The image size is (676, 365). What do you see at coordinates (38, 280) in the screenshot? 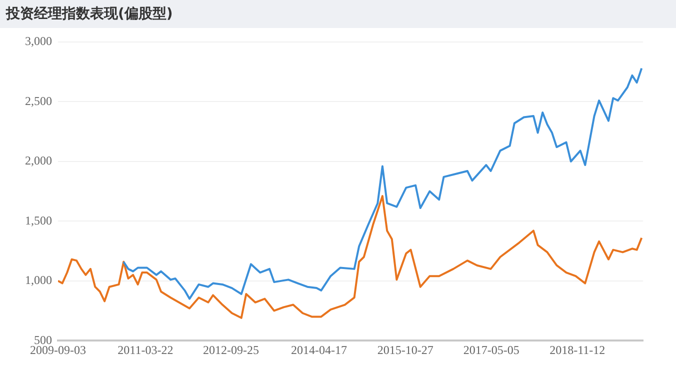
I see `y-tick-label: 1,000` at bounding box center [38, 280].